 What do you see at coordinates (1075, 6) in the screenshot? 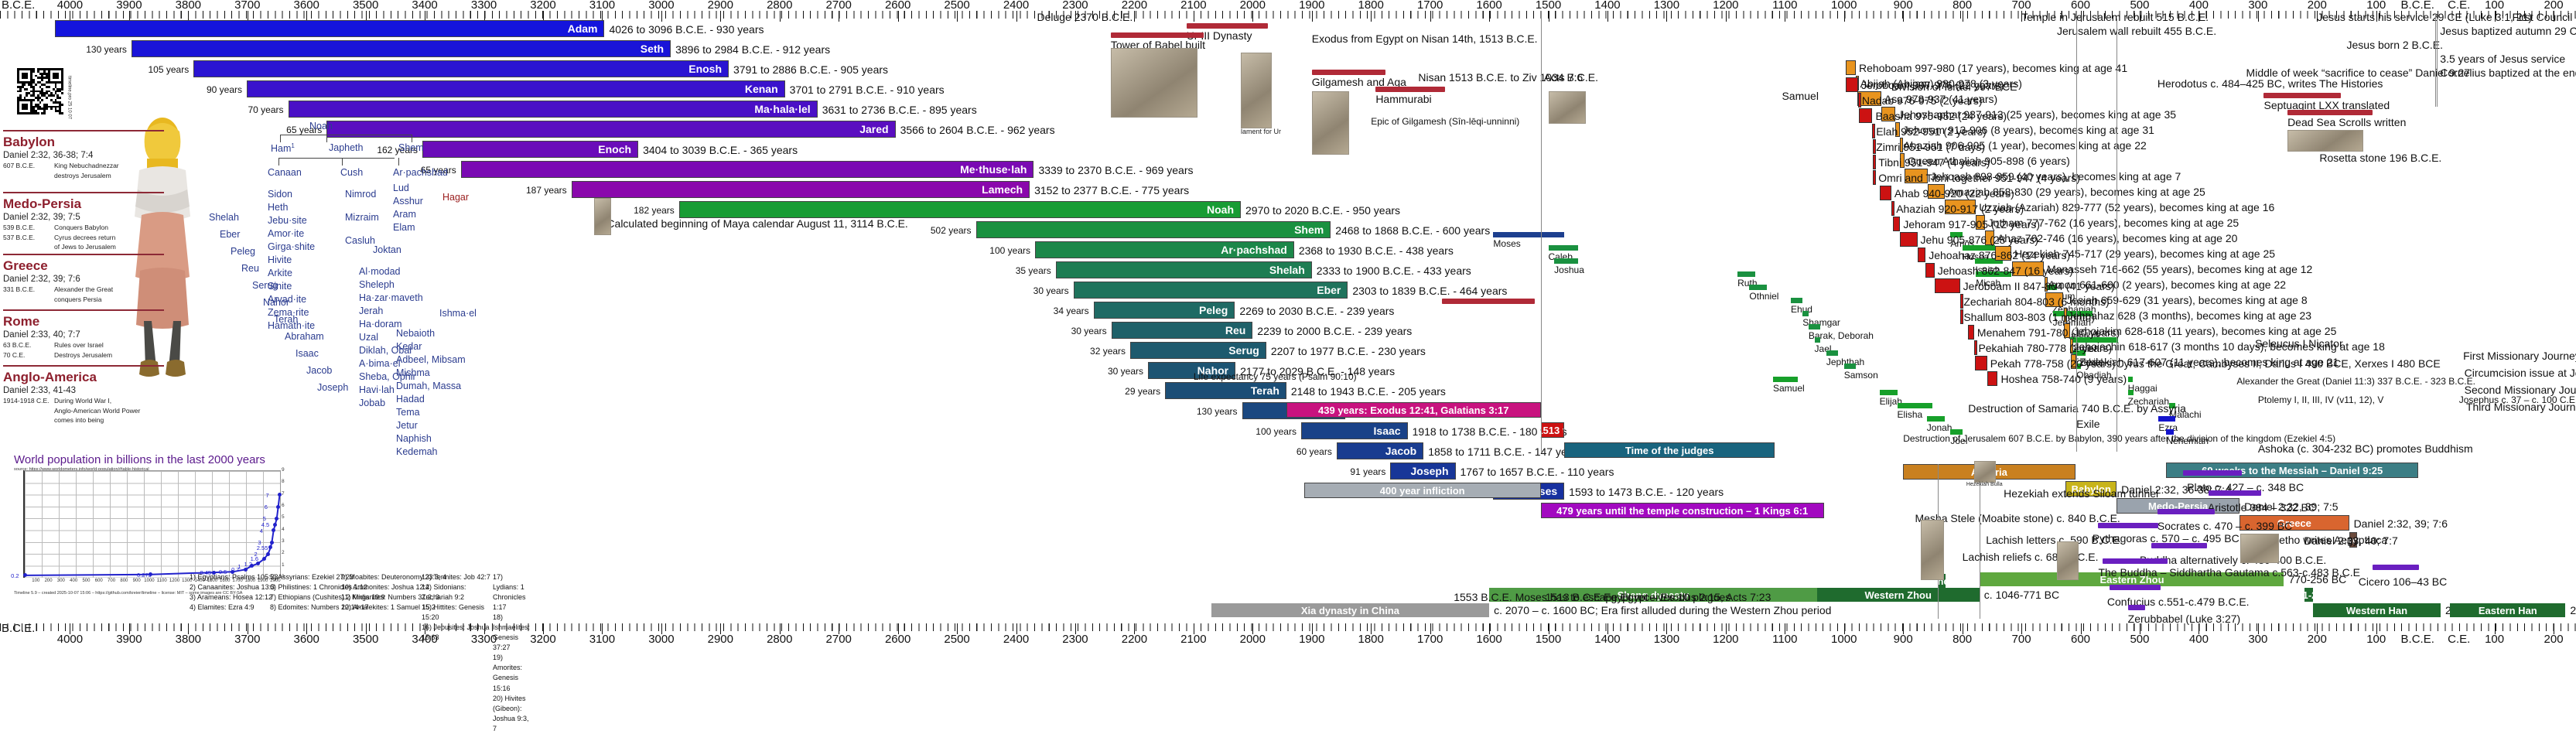
I see `axis-tick-label: 2300` at bounding box center [1075, 6].